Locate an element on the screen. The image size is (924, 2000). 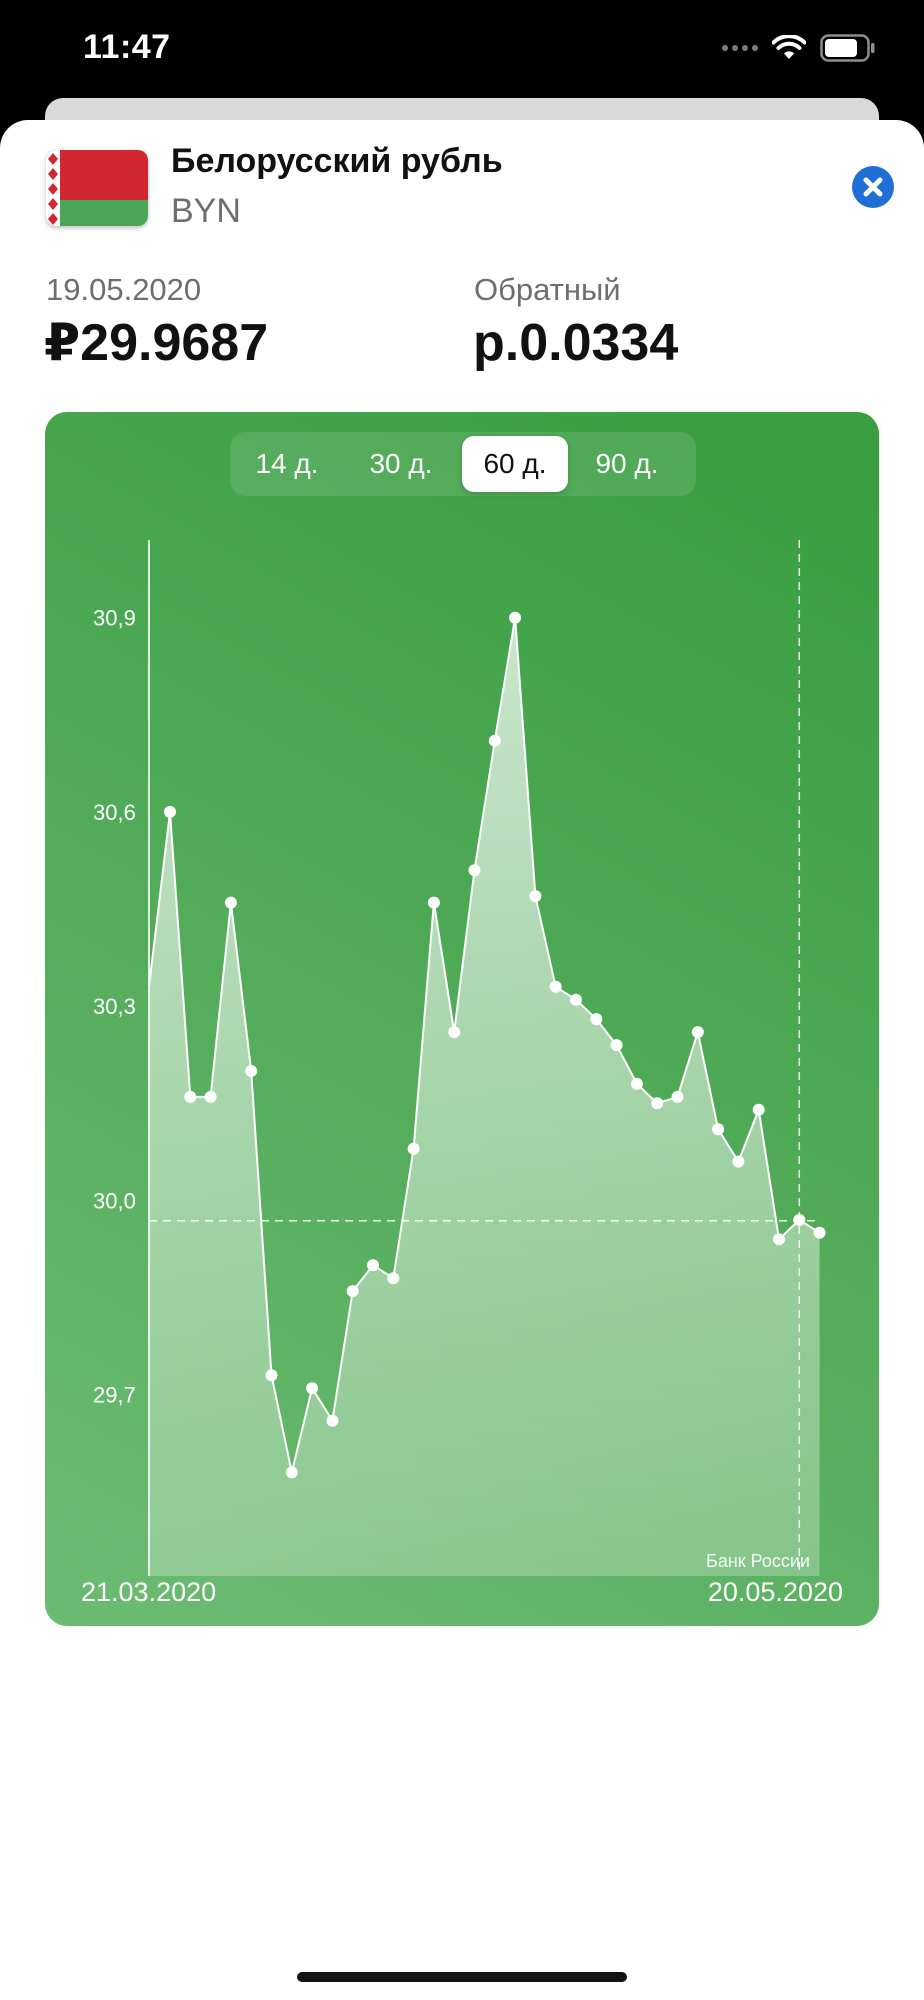
y-tick-label: 30,9 is located at coordinates (114, 618).